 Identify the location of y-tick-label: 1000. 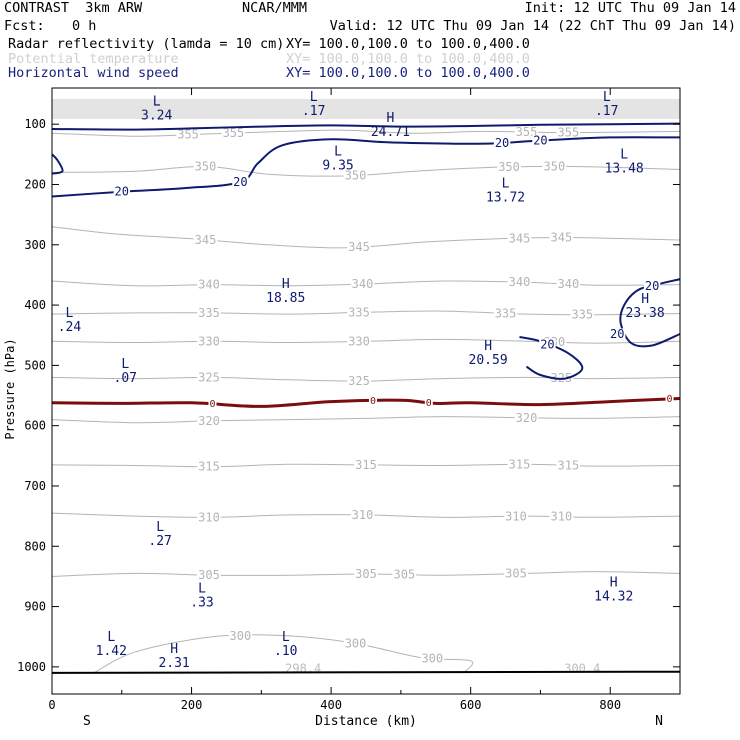
(31, 667).